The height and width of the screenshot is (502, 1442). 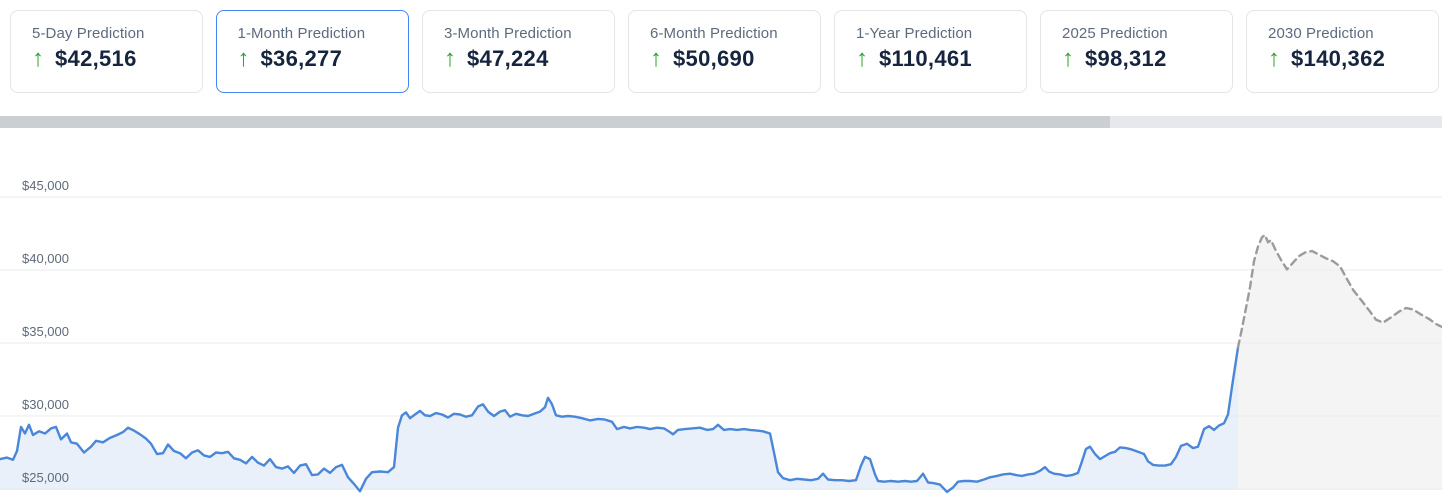 I want to click on prediction-card-label: 5-Day Prediction, so click(x=88, y=33).